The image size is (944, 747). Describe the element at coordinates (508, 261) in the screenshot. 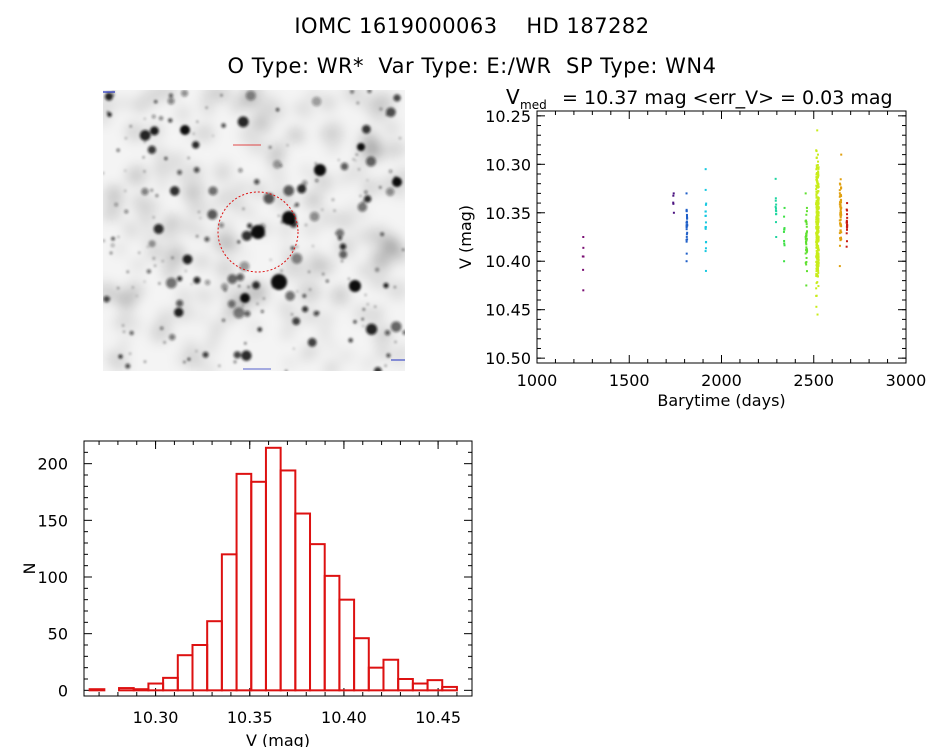

I see `y-tick-label: 10.40` at that location.